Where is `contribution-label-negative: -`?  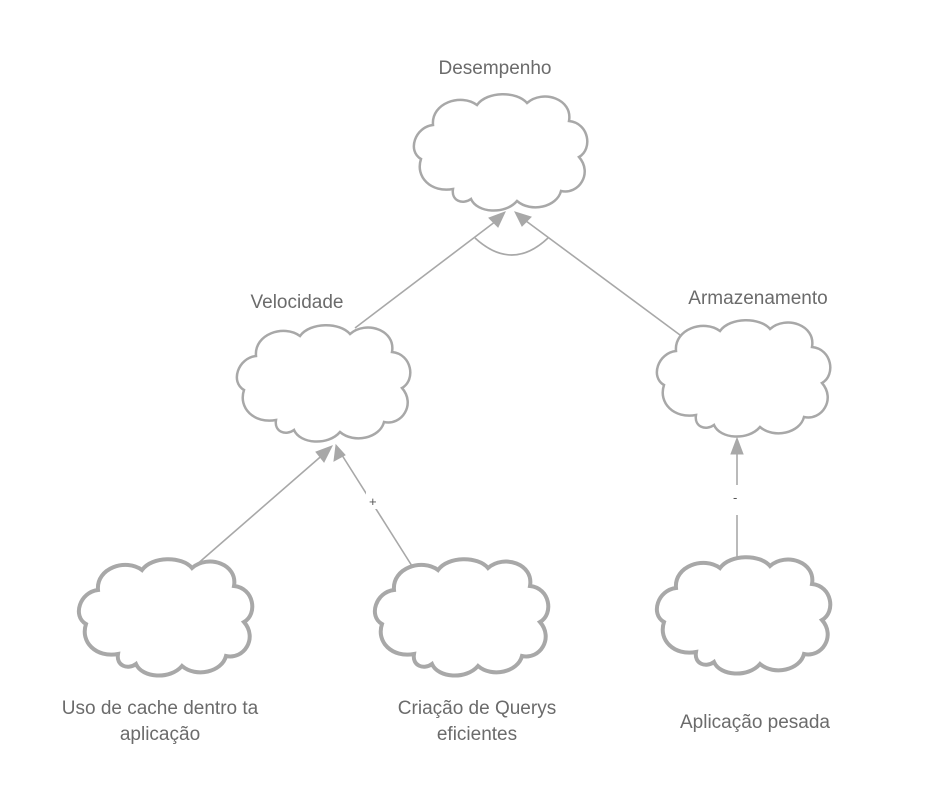
contribution-label-negative: - is located at coordinates (735, 497).